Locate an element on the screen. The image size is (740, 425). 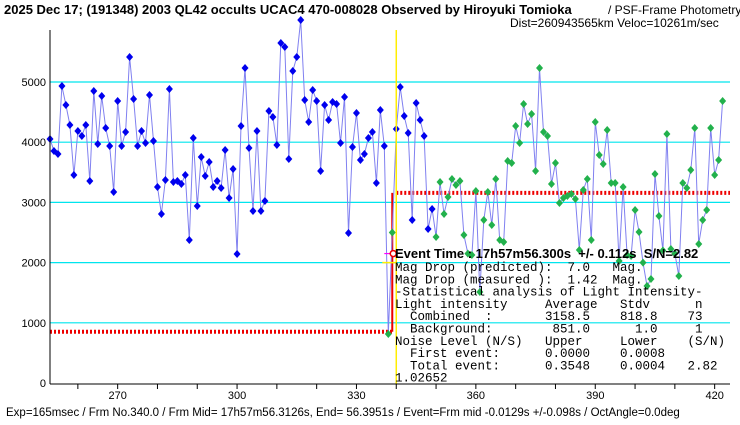
dist-veloc: Dist=260943565km Veloc=10261m/sec is located at coordinates (614, 23).